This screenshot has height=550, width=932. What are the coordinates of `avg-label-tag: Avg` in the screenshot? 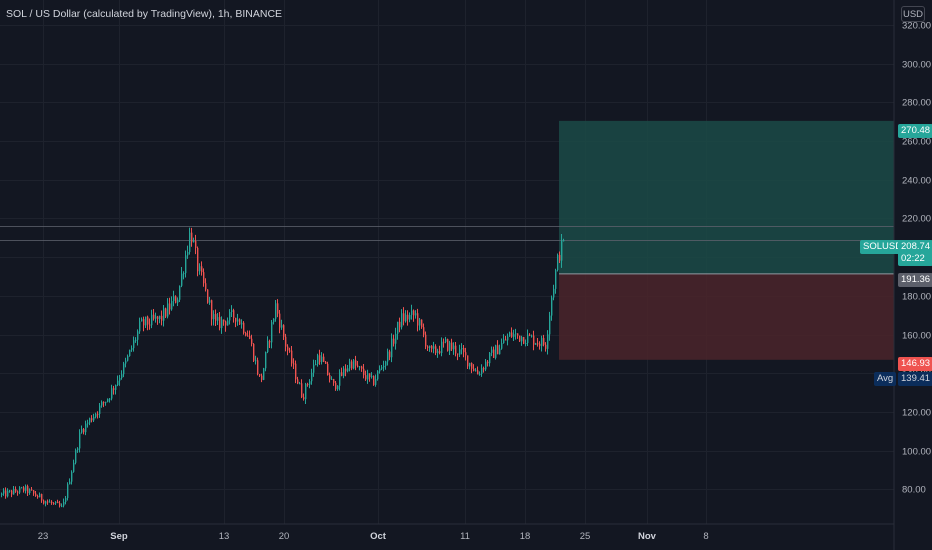 It's located at (885, 379).